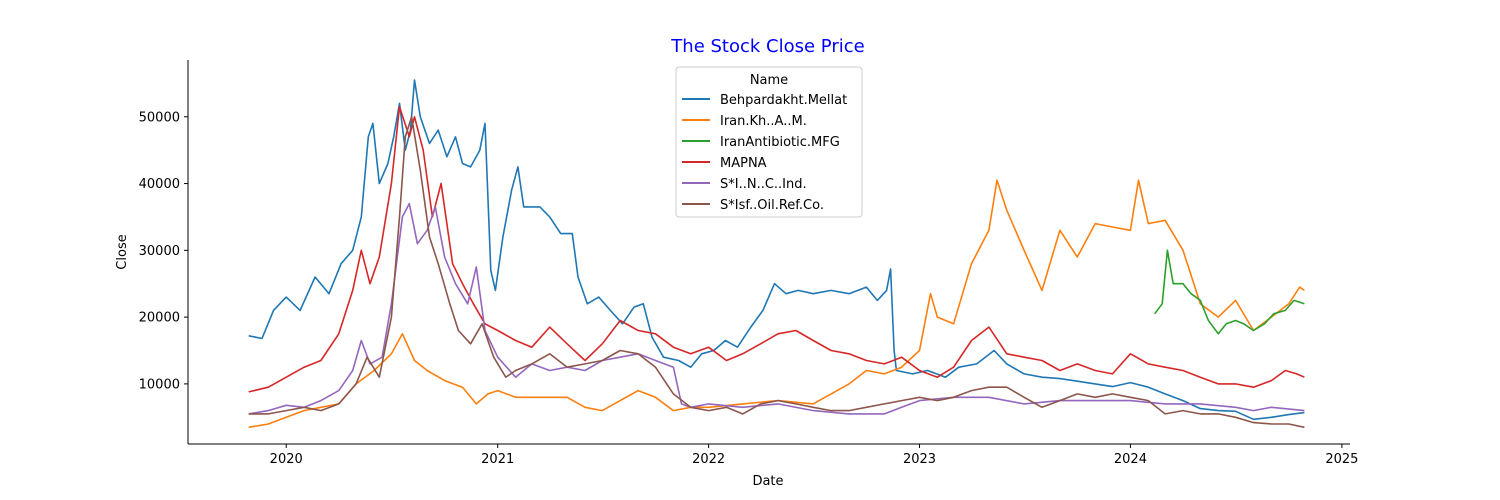  I want to click on chart-title: The Stock Close Price, so click(767, 46).